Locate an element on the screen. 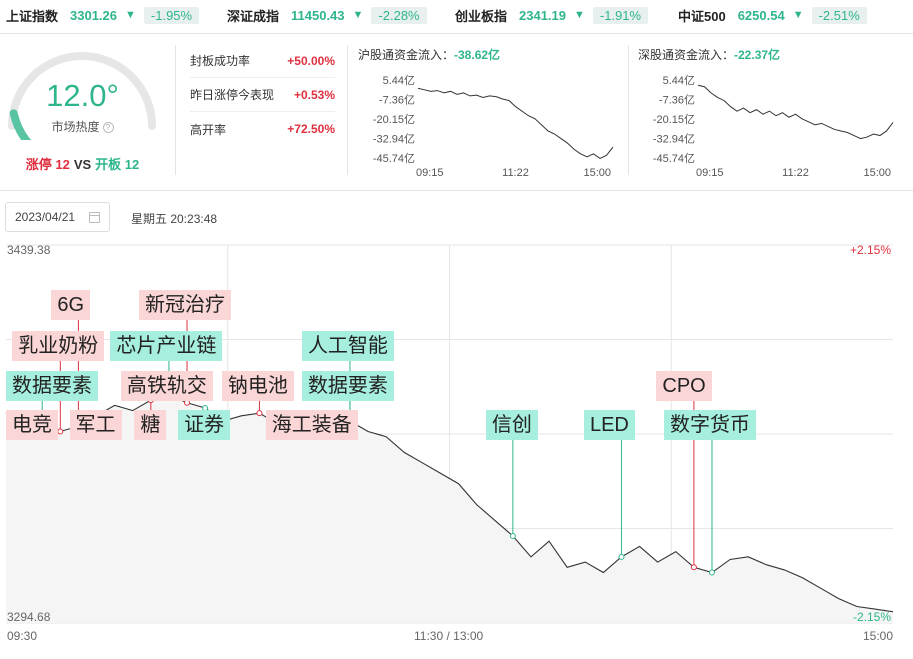 This screenshot has width=913, height=659. index-item-sz: 深证成指 11450.43 ▼ -2.28% is located at coordinates (327, 15).